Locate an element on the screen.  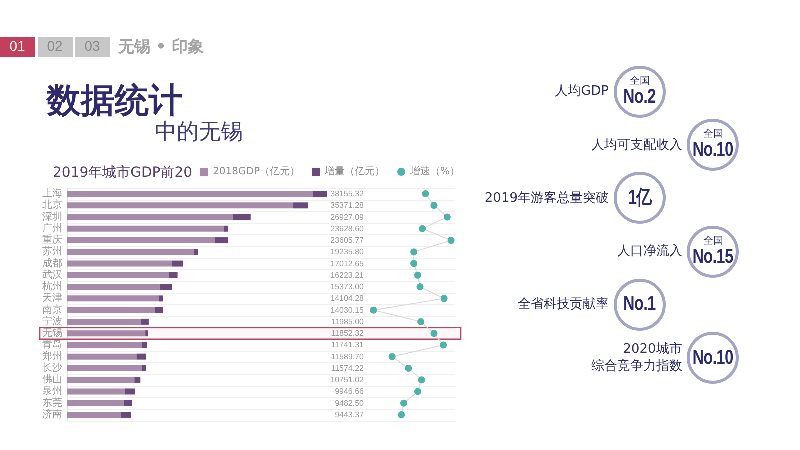
category-label: 2019年游客总量突破 is located at coordinates (546, 198).